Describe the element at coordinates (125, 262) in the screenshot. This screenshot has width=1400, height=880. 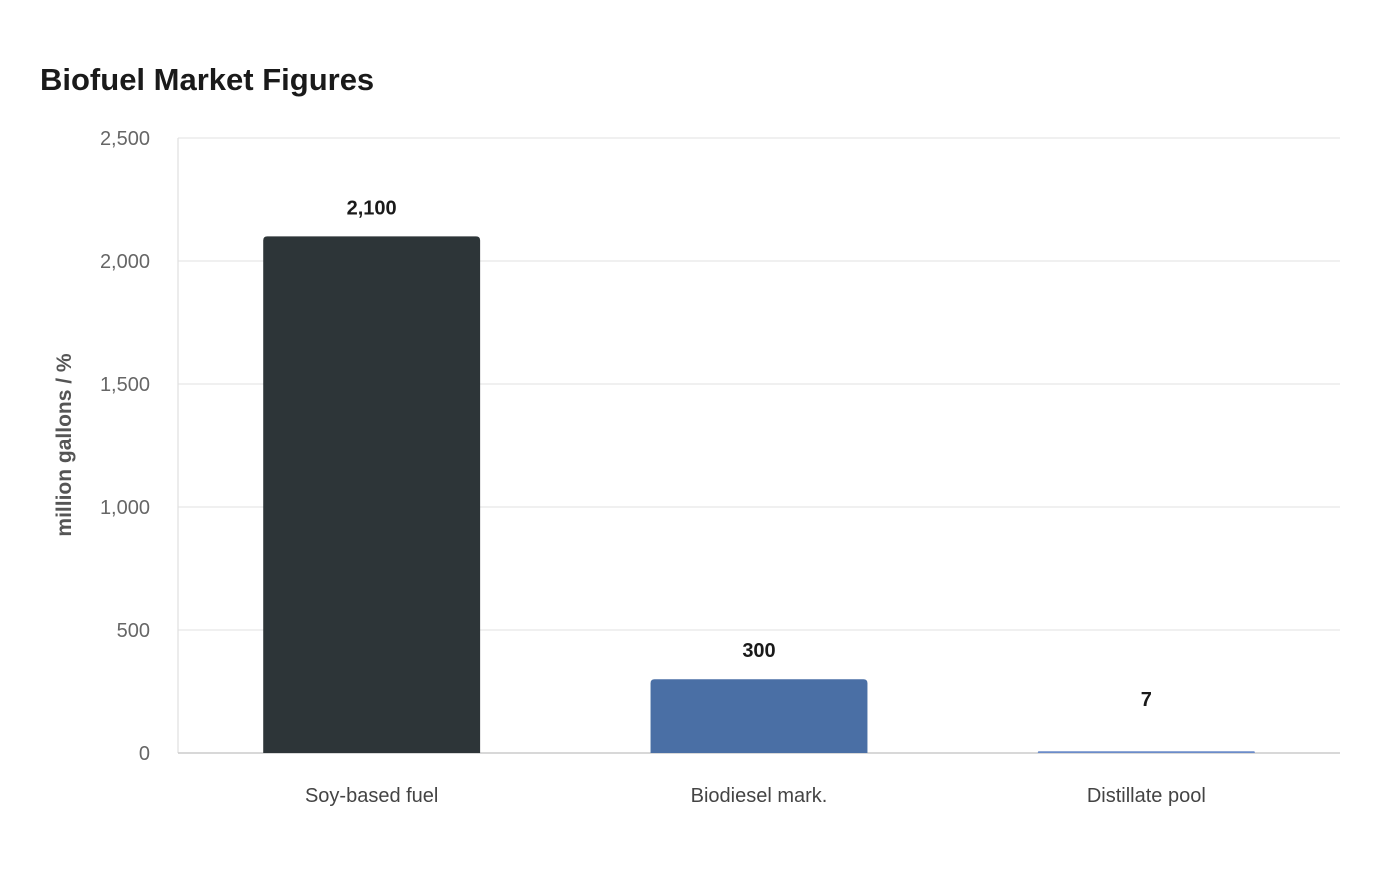
I see `y-tick-label: 2,000` at that location.